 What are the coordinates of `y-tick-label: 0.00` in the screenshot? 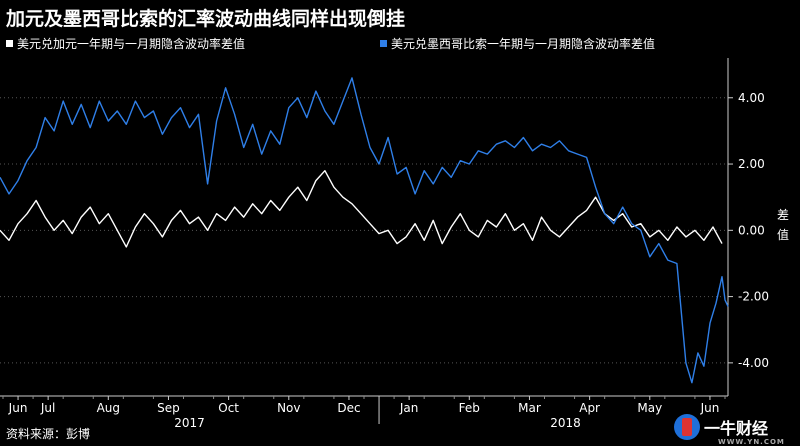 It's located at (751, 230).